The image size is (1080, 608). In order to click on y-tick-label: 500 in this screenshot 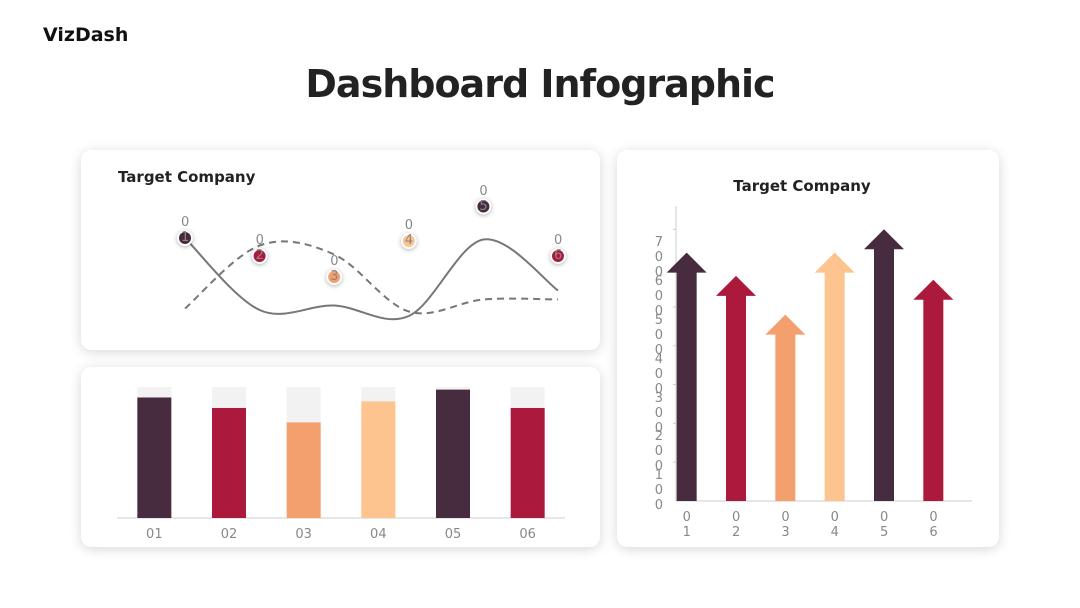, I will do `click(658, 335)`.